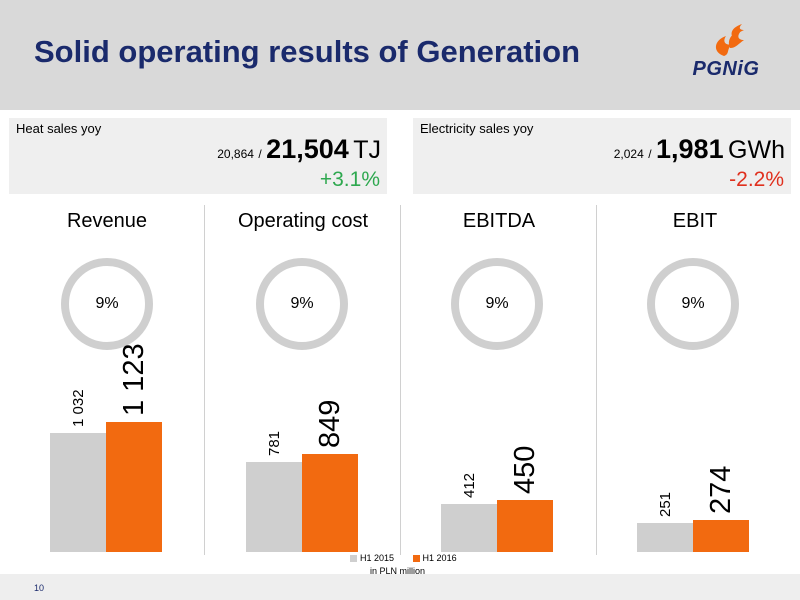 This screenshot has width=800, height=600. I want to click on label-revenue-h1-2016: 1 123, so click(134, 379).